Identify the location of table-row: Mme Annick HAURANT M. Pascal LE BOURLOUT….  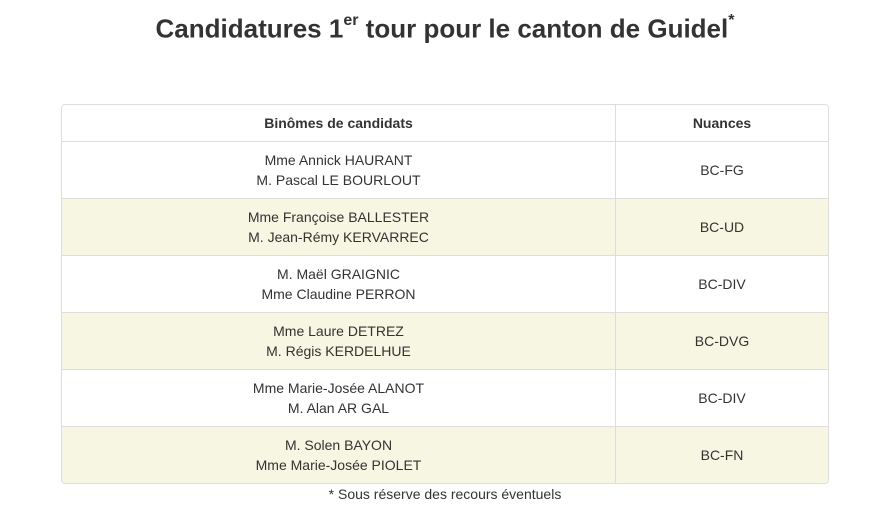
(445, 170).